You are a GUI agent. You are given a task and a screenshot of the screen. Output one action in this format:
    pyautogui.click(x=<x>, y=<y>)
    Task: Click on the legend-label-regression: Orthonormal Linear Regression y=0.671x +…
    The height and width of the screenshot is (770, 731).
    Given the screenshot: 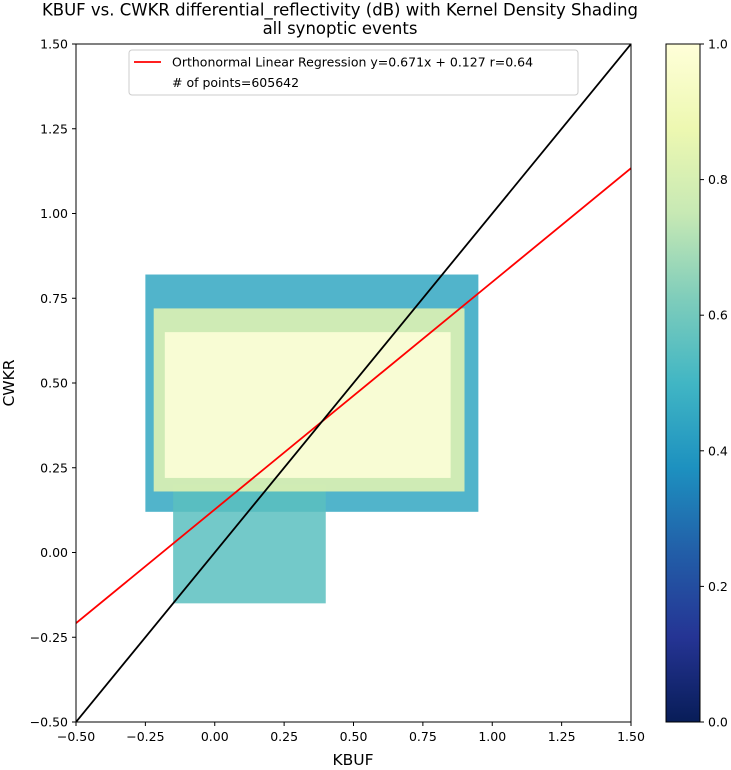 What is the action you would take?
    pyautogui.click(x=352, y=62)
    